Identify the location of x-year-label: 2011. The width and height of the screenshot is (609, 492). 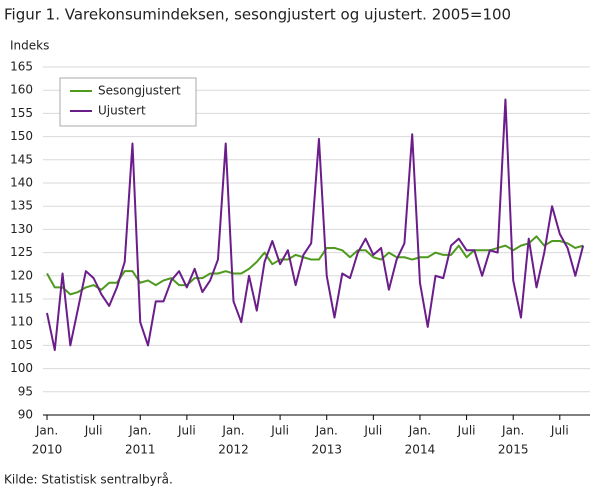
(140, 450).